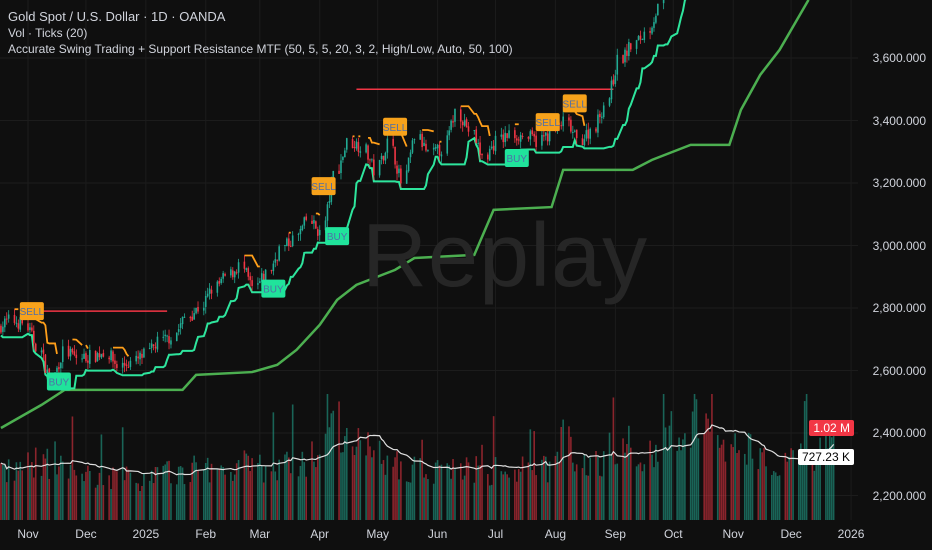 This screenshot has width=932, height=550. Describe the element at coordinates (48, 33) in the screenshot. I see `volume-legend: Vol · Ticks (20)` at that location.